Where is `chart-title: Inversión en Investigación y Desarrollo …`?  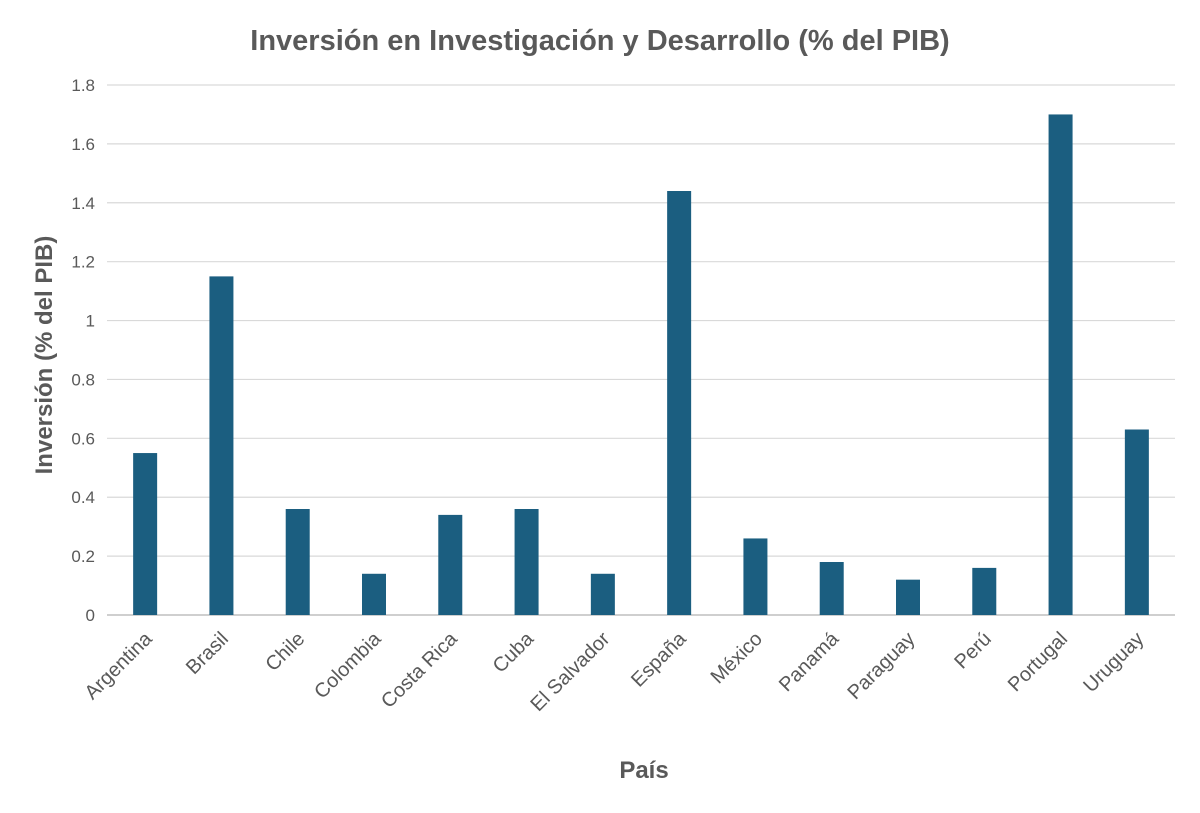 chart-title: Inversión en Investigación y Desarrollo … is located at coordinates (599, 41).